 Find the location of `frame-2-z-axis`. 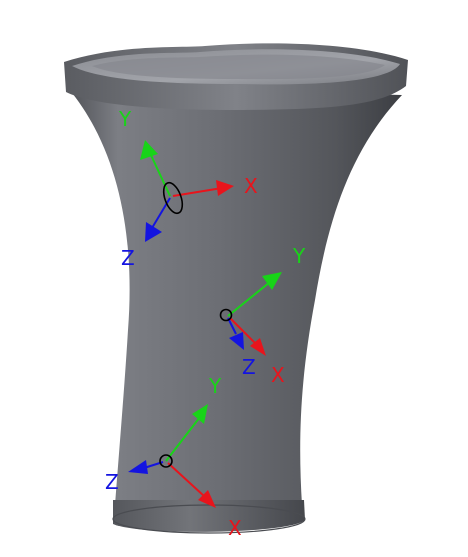

frame-2-z-axis is located at coordinates (232, 326).